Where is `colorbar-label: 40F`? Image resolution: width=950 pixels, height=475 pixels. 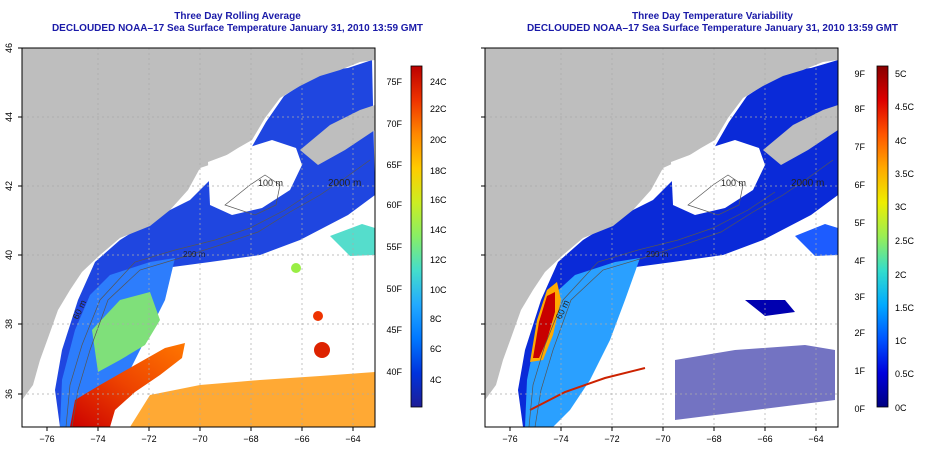 colorbar-label: 40F is located at coordinates (394, 372).